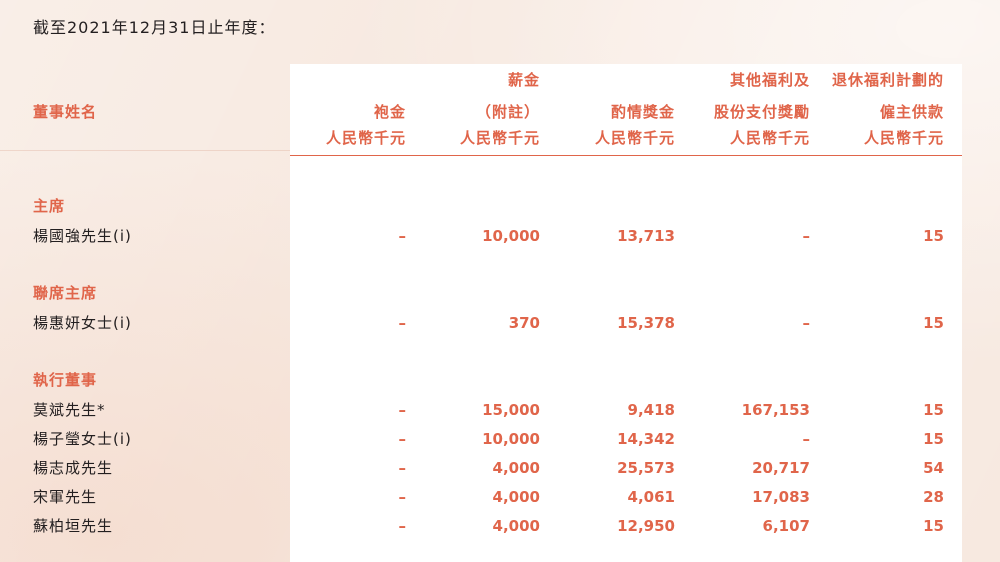 This screenshot has height=562, width=1000. I want to click on header-divider, so click(626, 155).